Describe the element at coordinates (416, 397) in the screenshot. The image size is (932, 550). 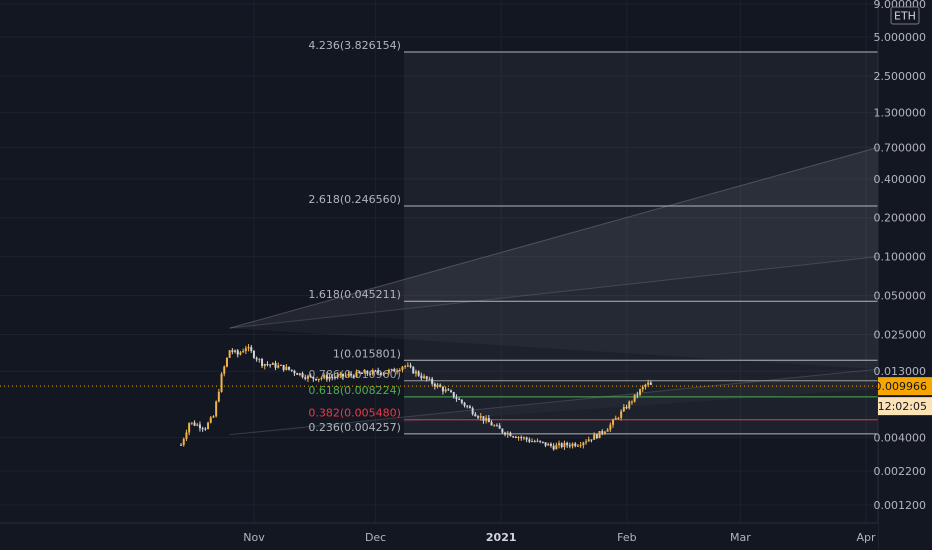
I see `candles` at that location.